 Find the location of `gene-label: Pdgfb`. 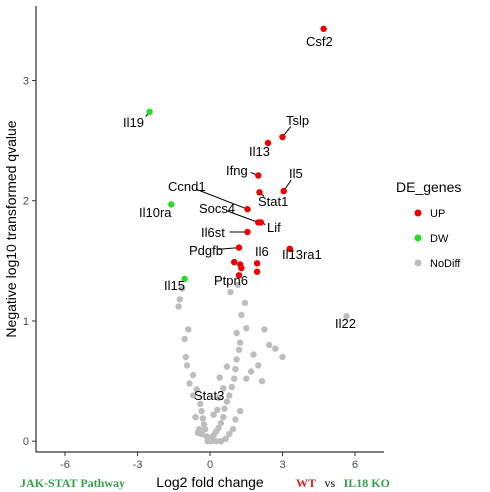

gene-label: Pdgfb is located at coordinates (206, 250).